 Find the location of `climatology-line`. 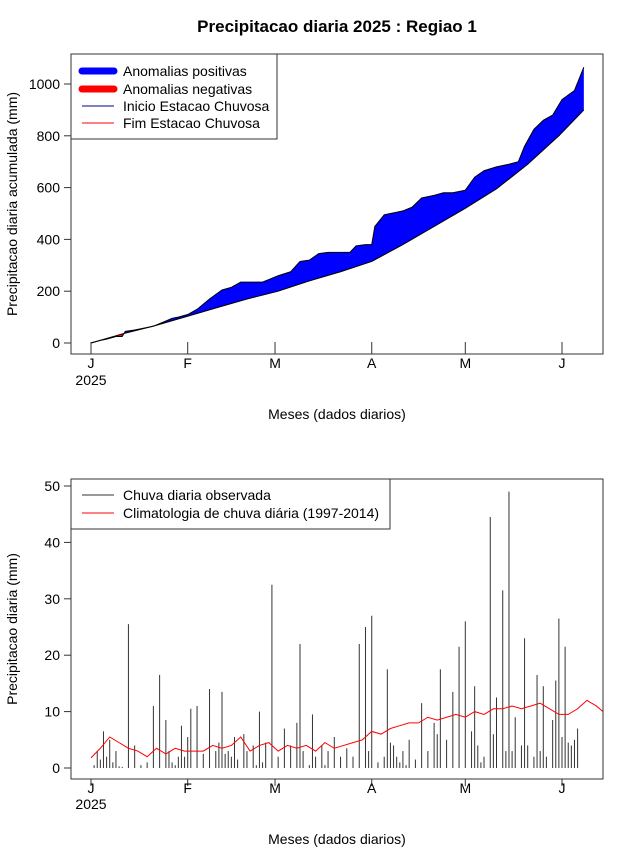

climatology-line is located at coordinates (347, 729).